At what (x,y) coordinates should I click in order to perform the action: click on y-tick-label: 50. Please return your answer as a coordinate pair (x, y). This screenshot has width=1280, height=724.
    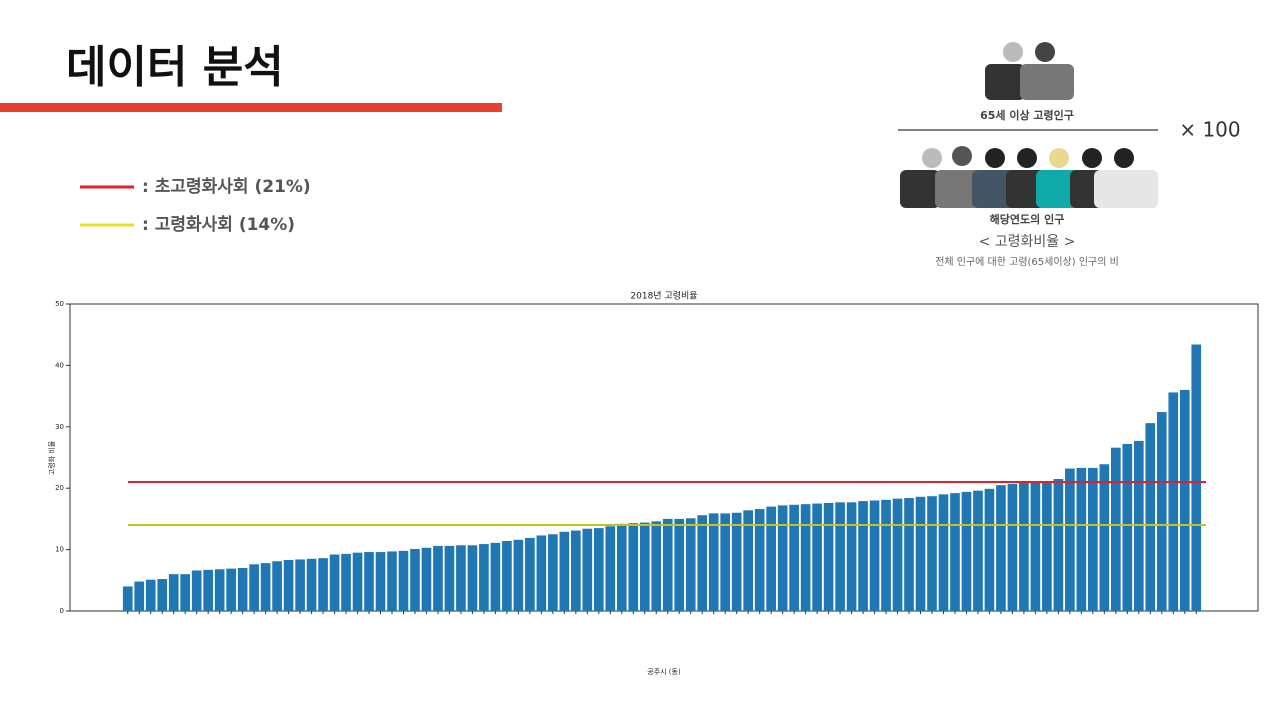
    Looking at the image, I should click on (59, 304).